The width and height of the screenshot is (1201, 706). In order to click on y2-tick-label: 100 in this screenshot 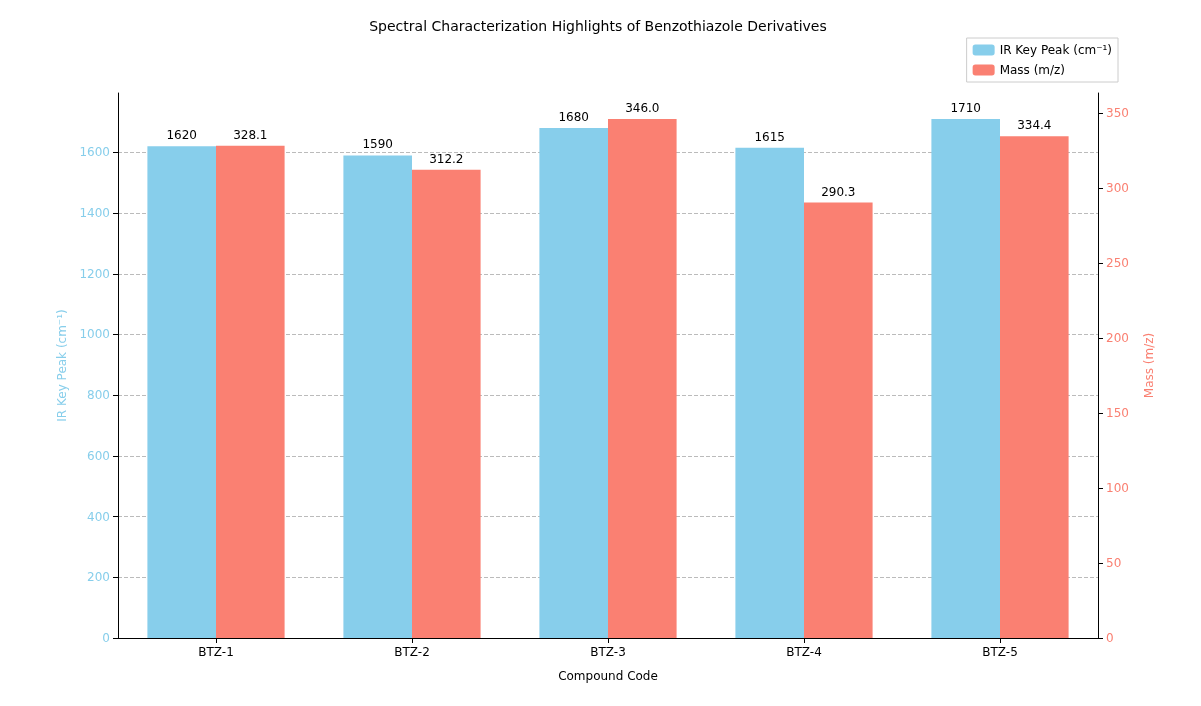, I will do `click(1117, 487)`.